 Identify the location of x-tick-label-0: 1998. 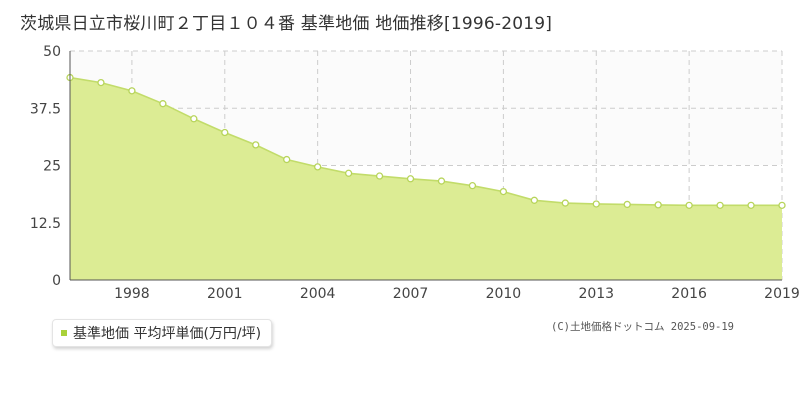
(132, 294).